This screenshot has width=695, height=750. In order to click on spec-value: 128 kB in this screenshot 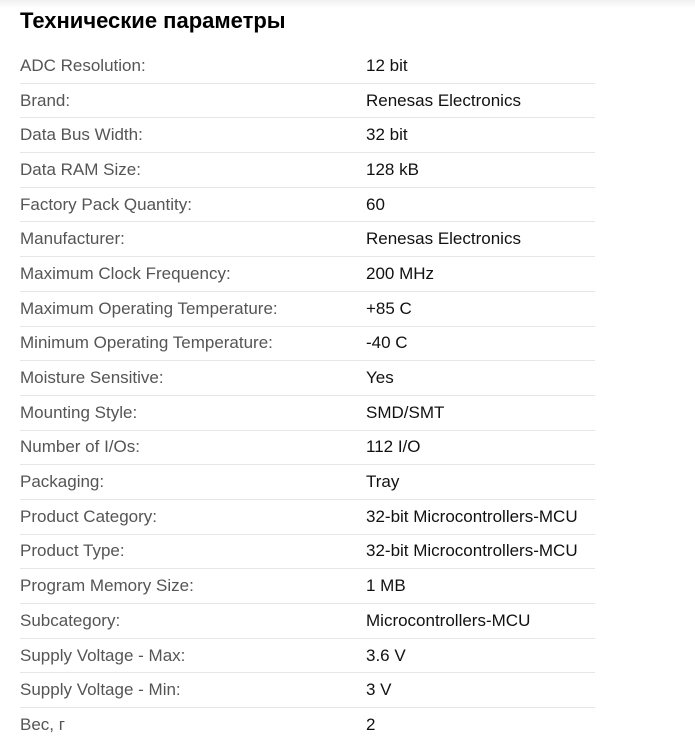, I will do `click(480, 170)`.